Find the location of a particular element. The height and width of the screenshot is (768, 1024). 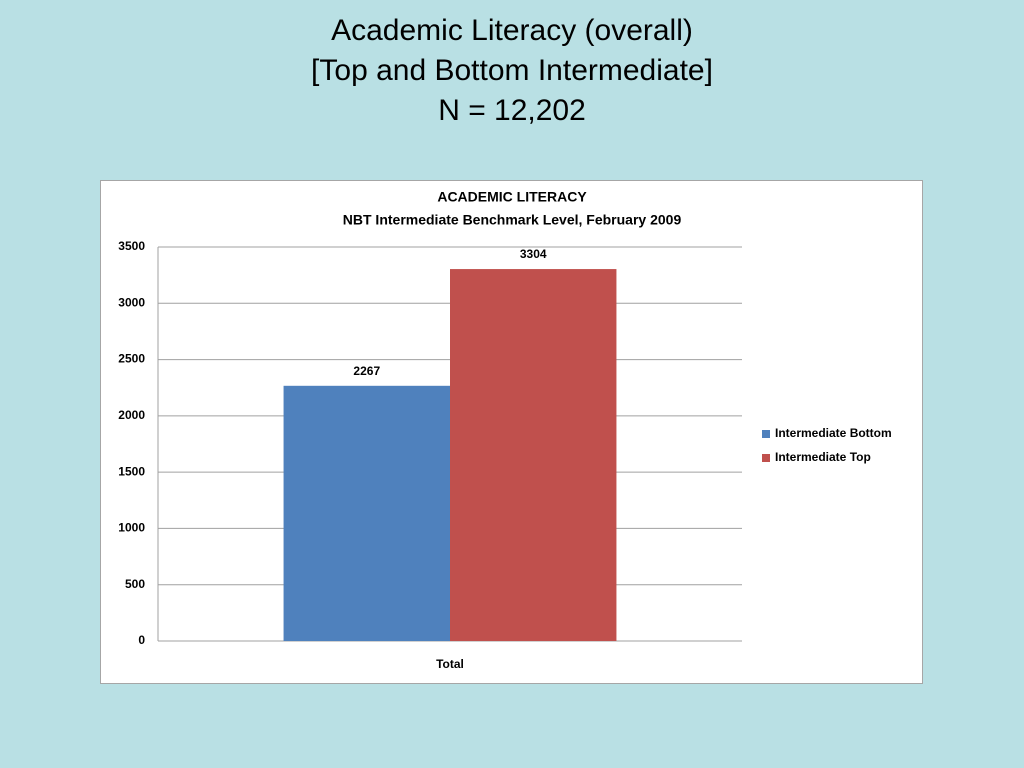

slide-title: N = 12,202 is located at coordinates (512, 110).